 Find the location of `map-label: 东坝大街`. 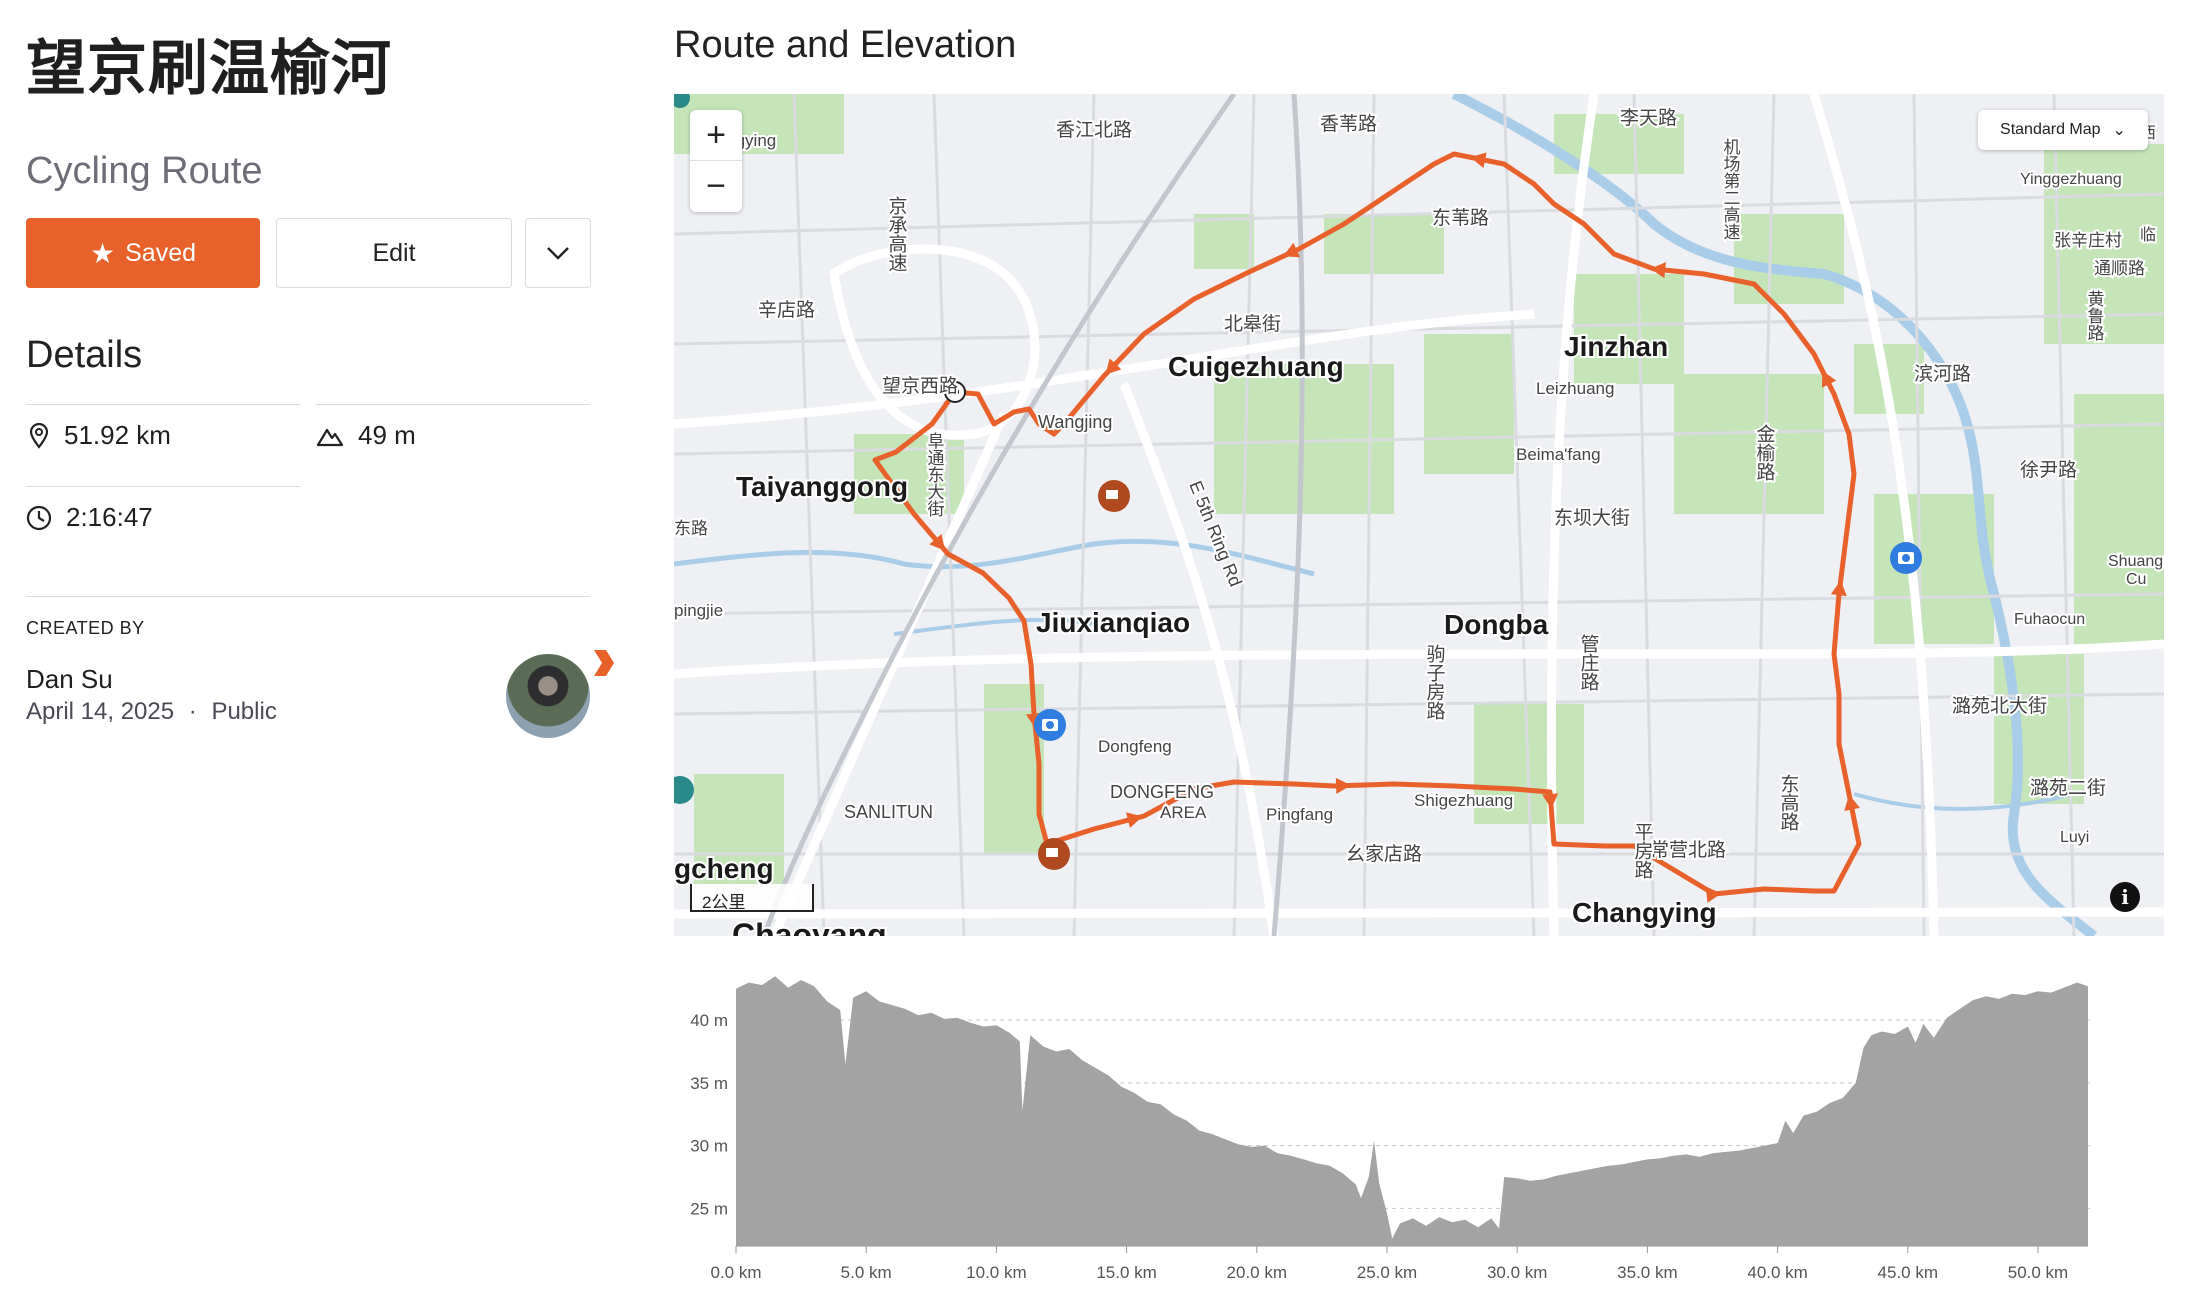

map-label: 东坝大街 is located at coordinates (1592, 518).